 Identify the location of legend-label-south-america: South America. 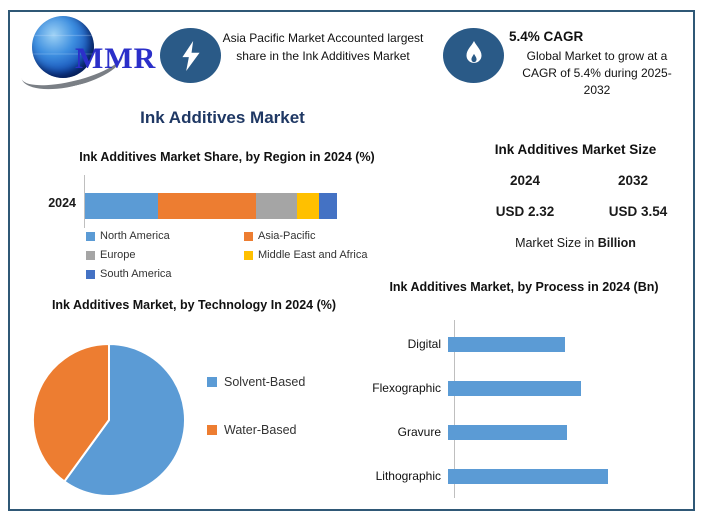
(136, 274).